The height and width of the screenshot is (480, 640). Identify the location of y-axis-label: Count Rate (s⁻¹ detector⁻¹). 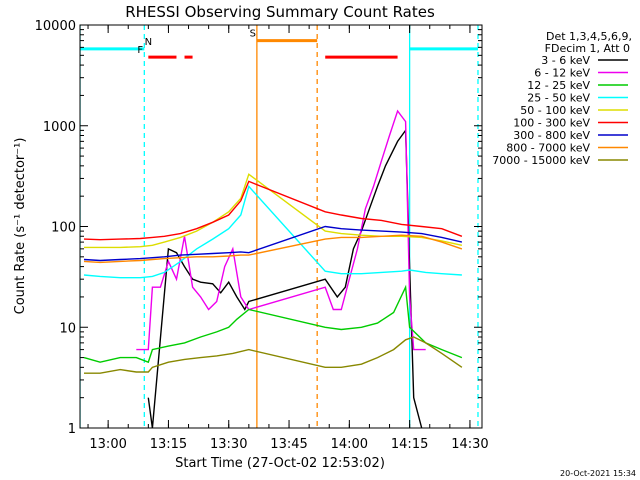
(20, 226).